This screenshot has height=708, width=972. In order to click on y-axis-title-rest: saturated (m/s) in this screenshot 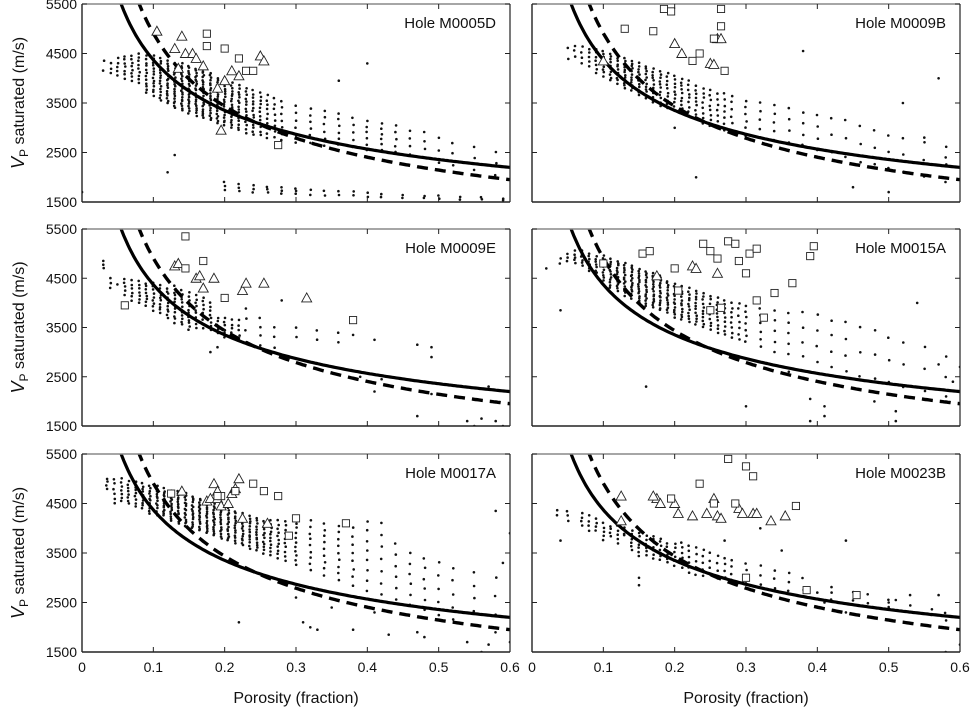, I will do `click(19, 543)`.